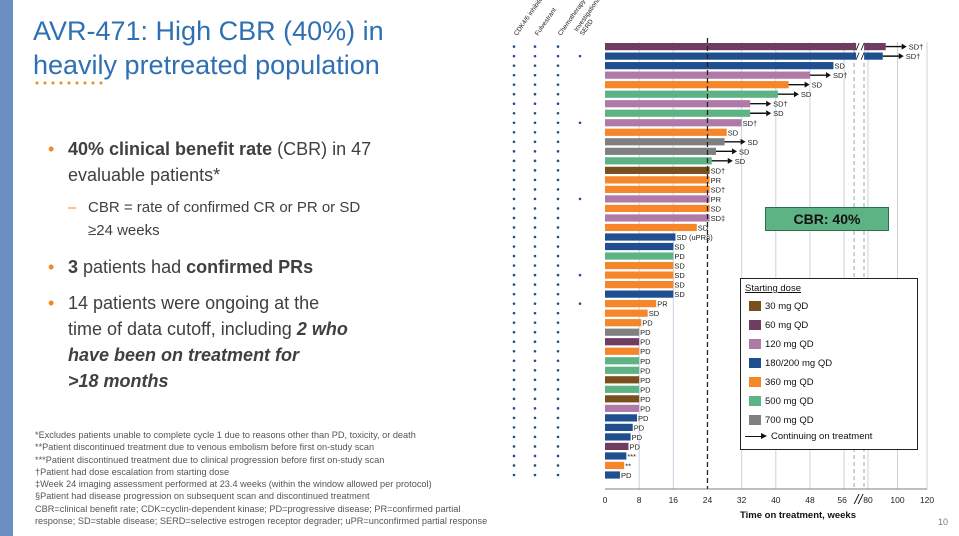 The width and height of the screenshot is (959, 536). I want to click on response-label: ***, so click(631, 456).